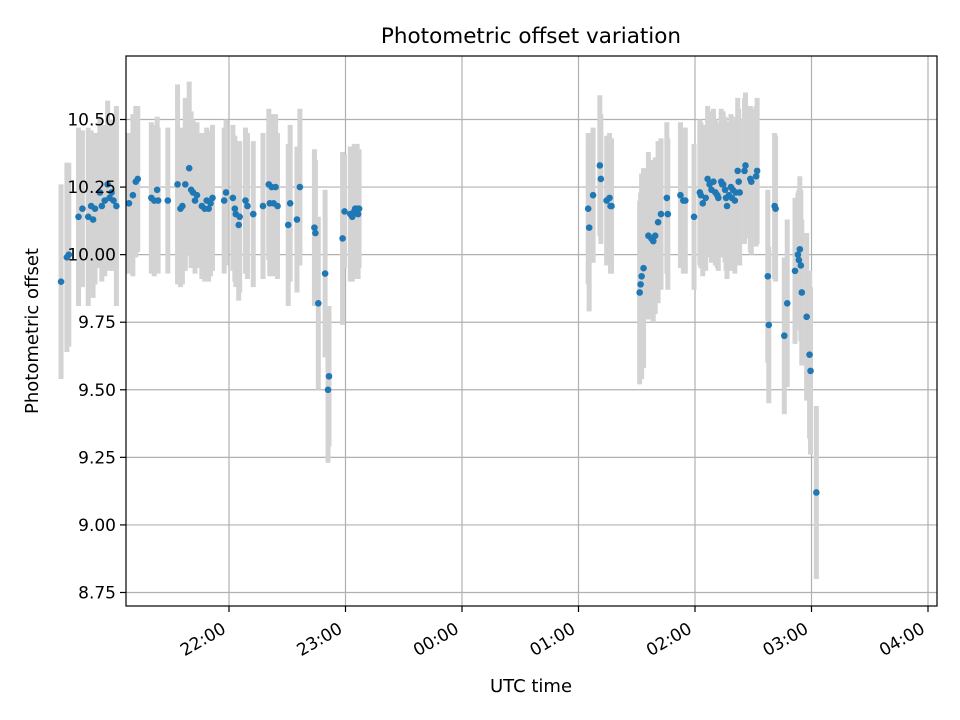 This screenshot has height=720, width=960. Describe the element at coordinates (91, 256) in the screenshot. I see `y-tick-label: 10.00` at that location.